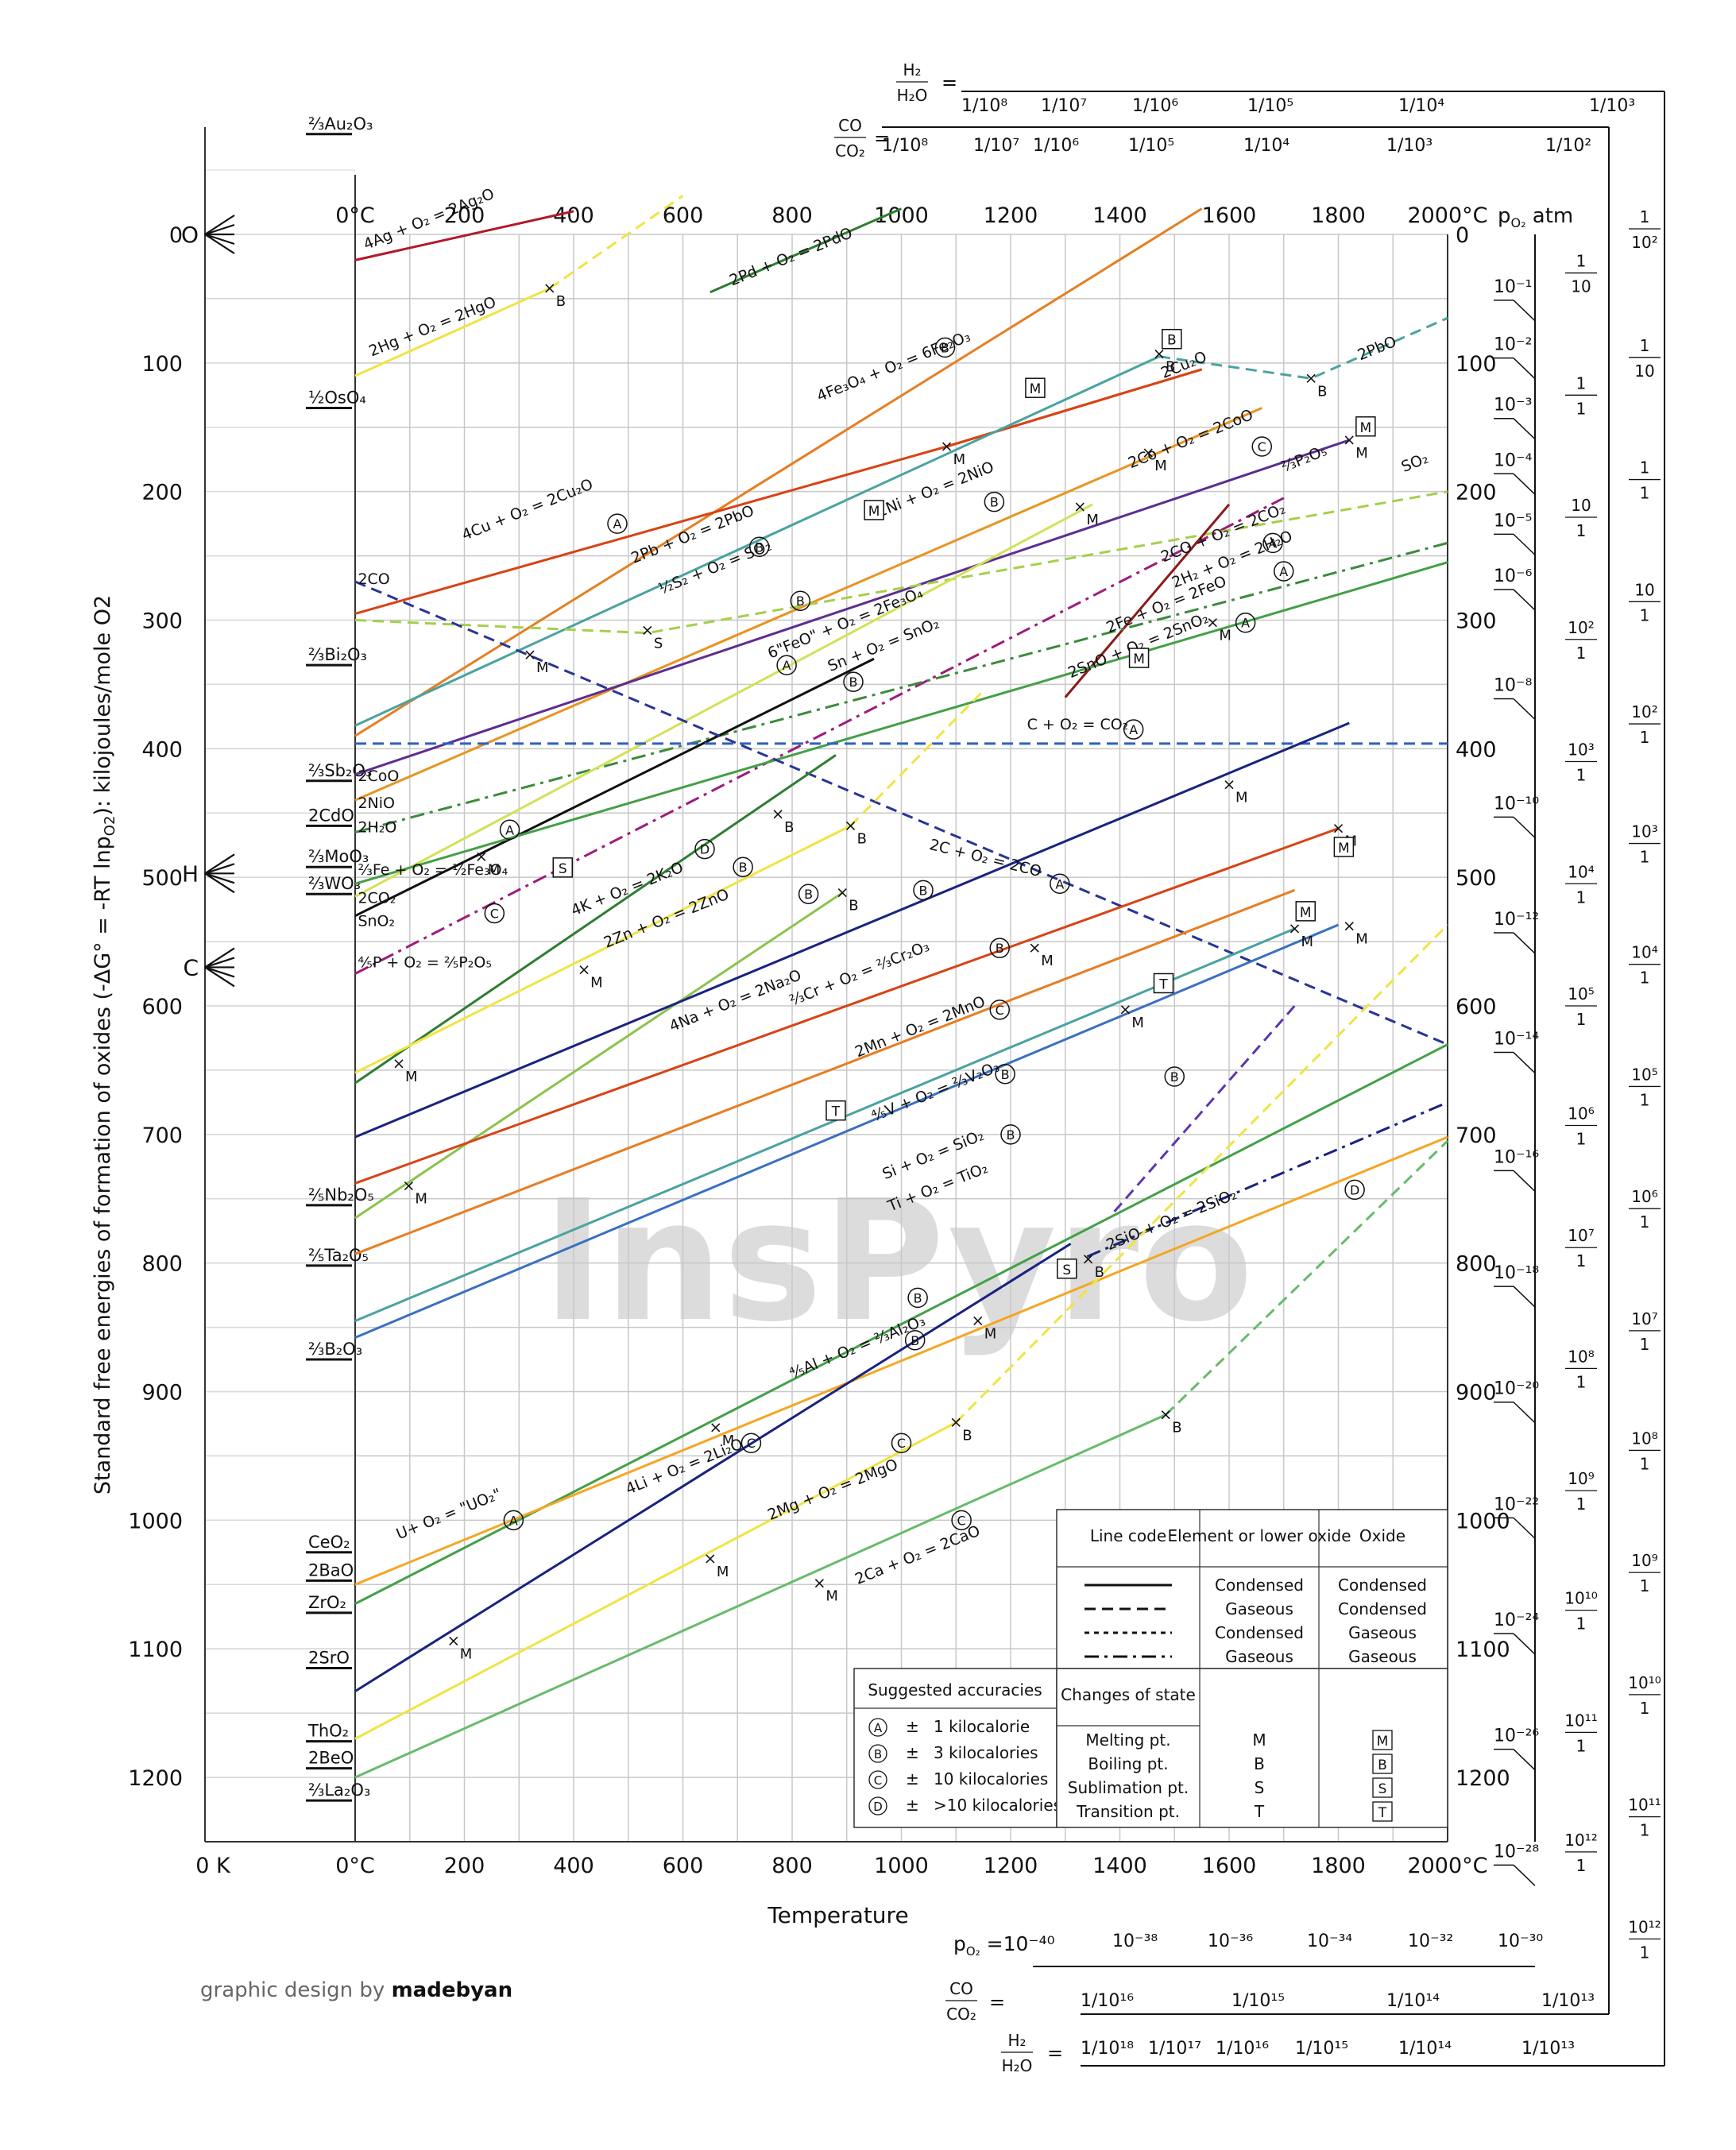 This screenshot has height=2150, width=1736. What do you see at coordinates (339, 1790) in the screenshot?
I see `left-oxide-text: ⅔La₂O₃` at bounding box center [339, 1790].